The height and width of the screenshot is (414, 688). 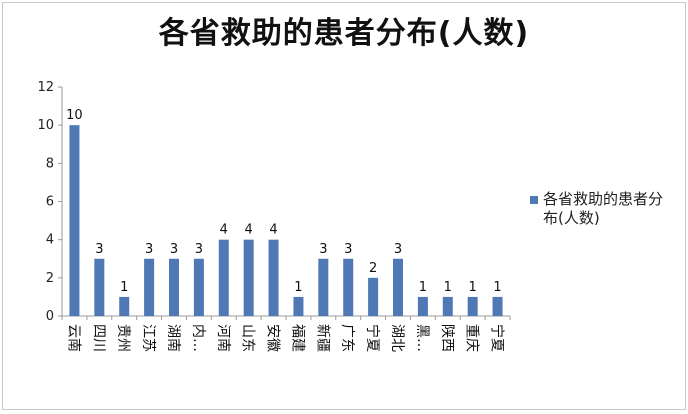 What do you see at coordinates (50, 202) in the screenshot?
I see `y-tick-label: 6` at bounding box center [50, 202].